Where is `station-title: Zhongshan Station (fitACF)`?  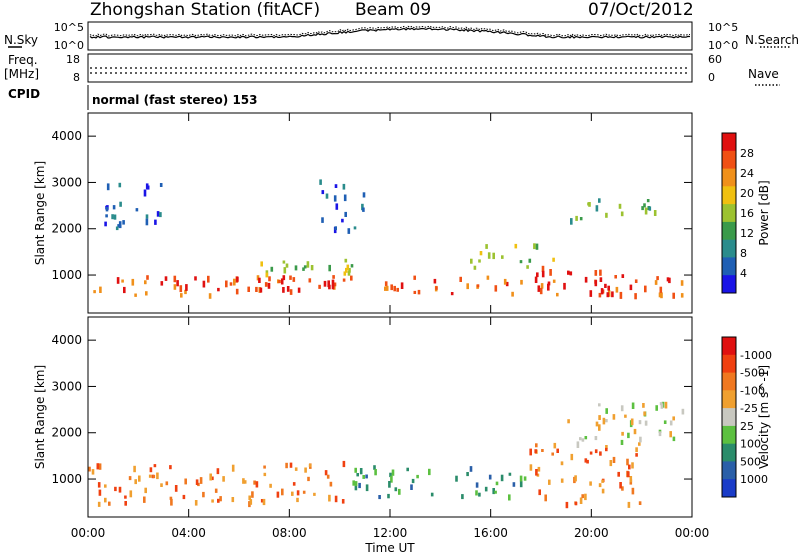
station-title: Zhongshan Station (fitACF) is located at coordinates (205, 10).